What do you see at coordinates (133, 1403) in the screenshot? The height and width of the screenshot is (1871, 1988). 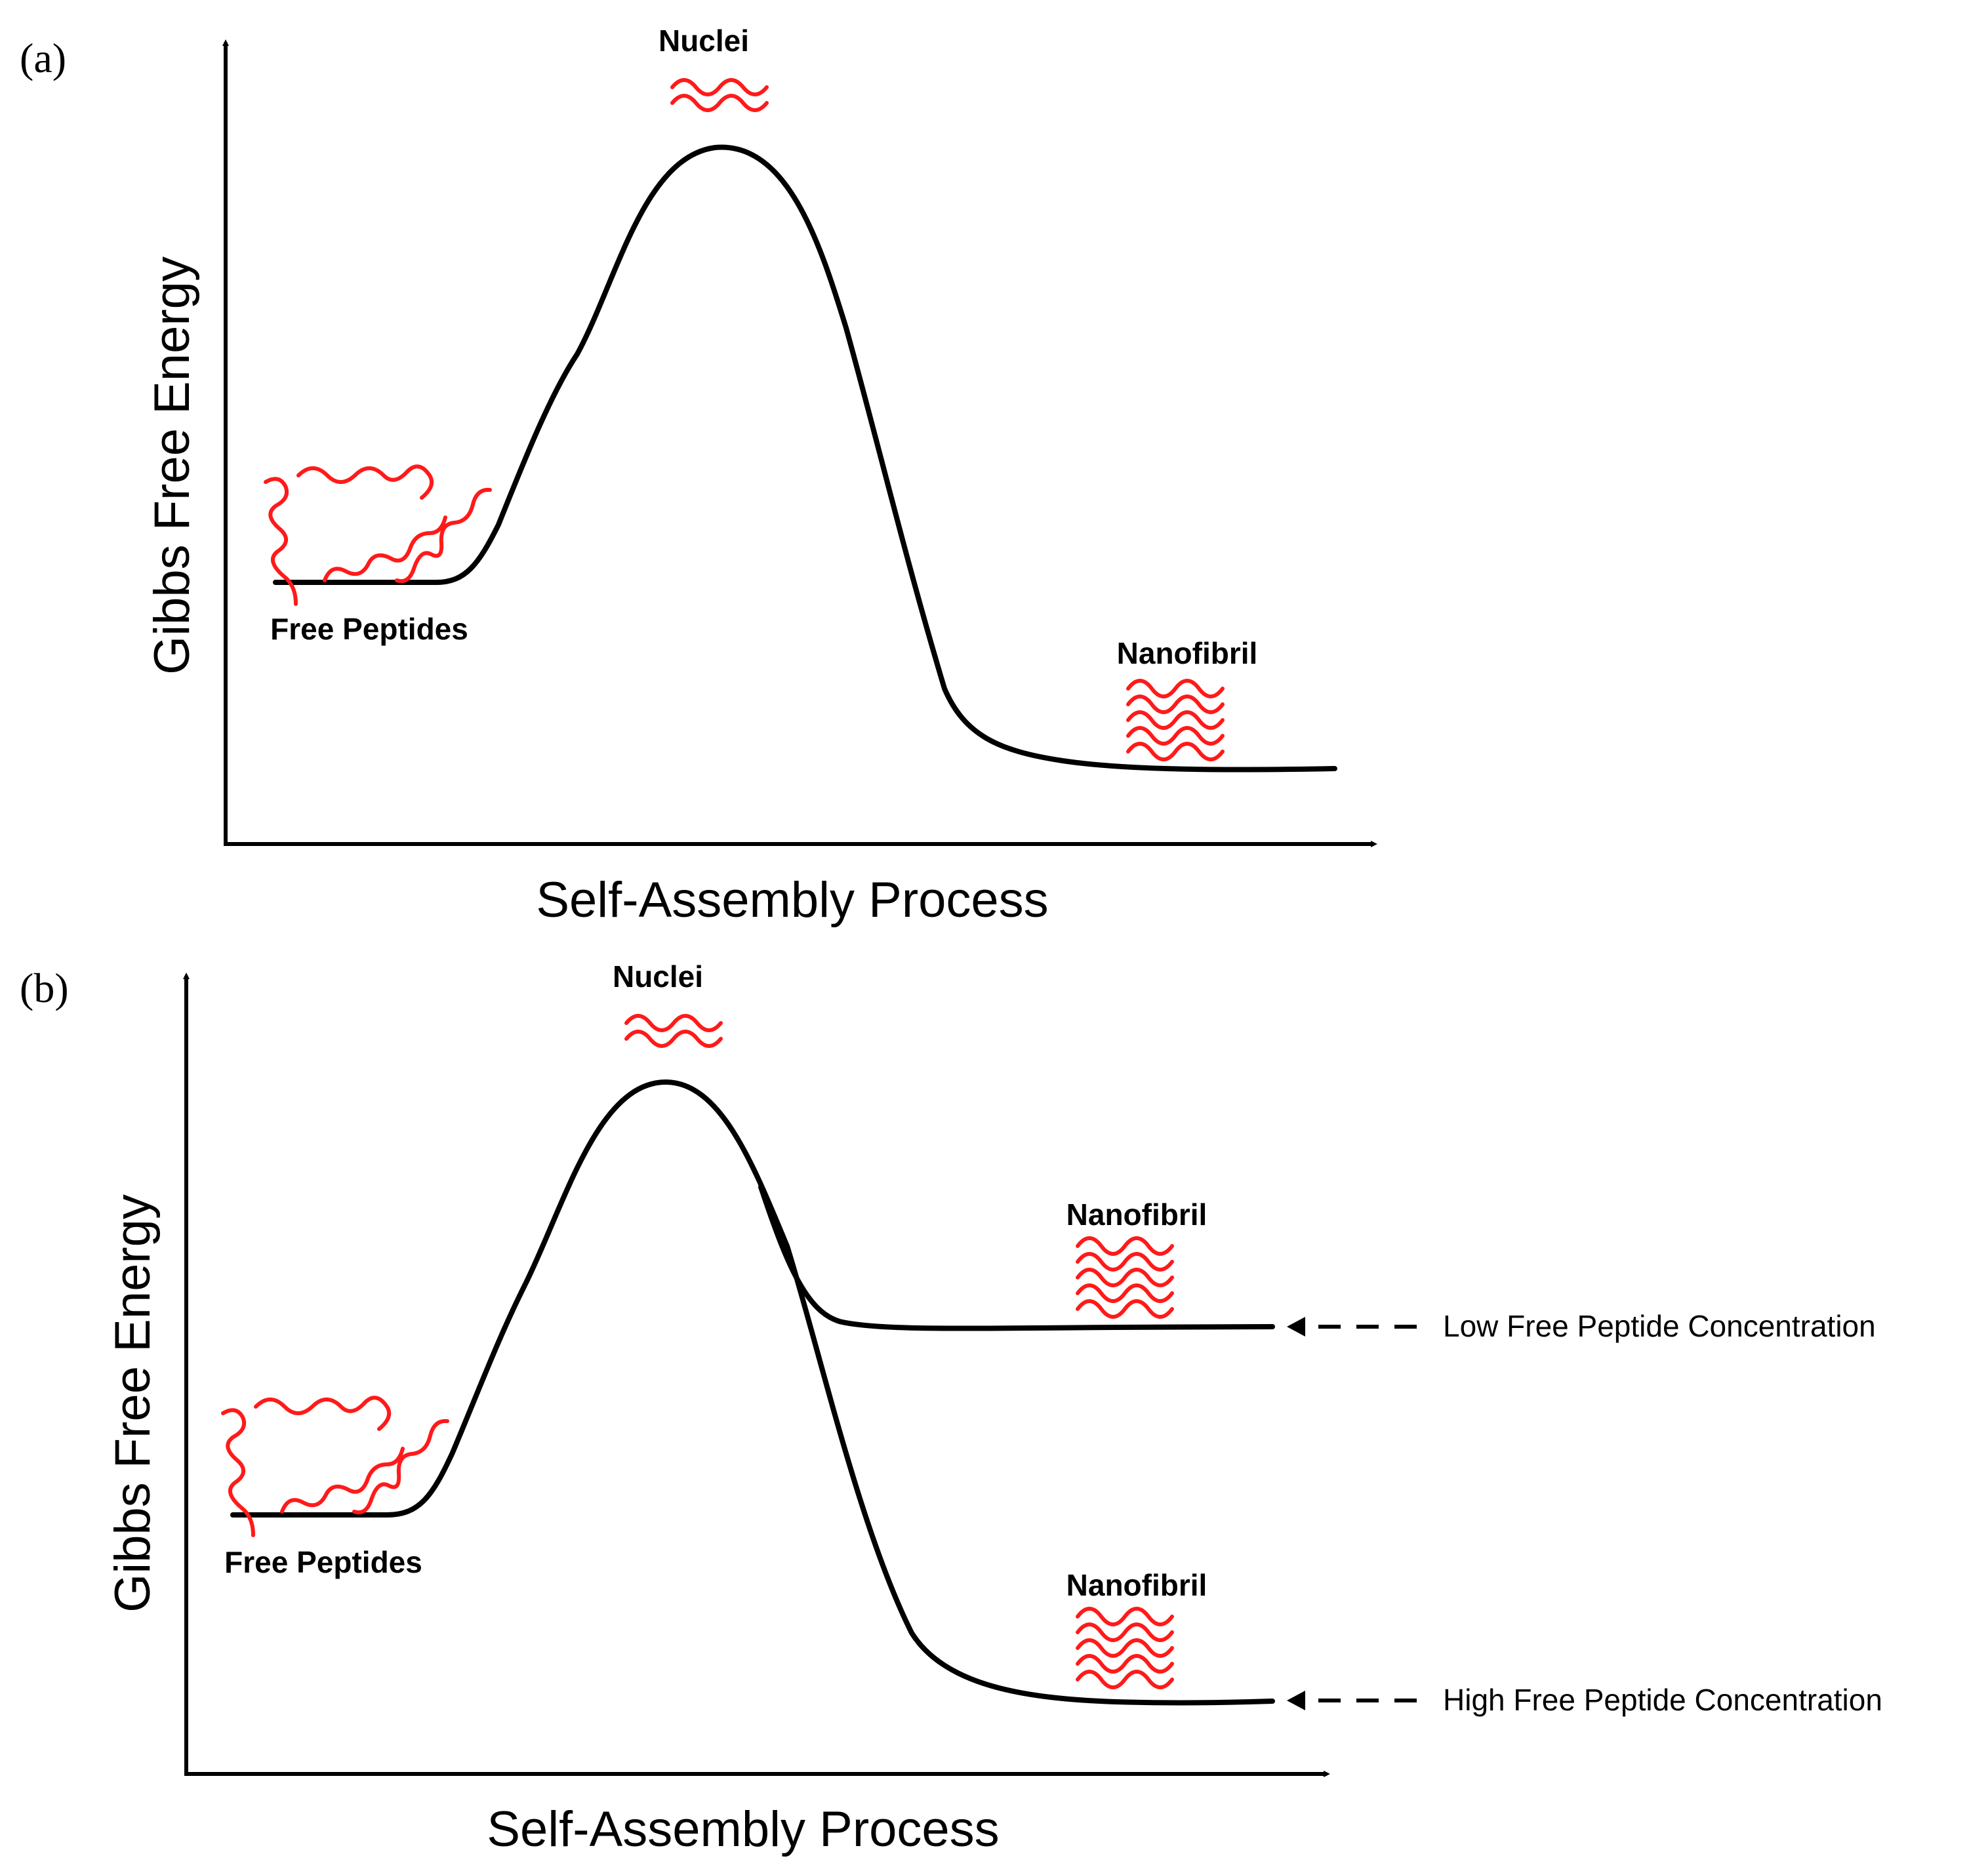 I see `panel-b-y-axis-label: Gibbs Free Energy` at bounding box center [133, 1403].